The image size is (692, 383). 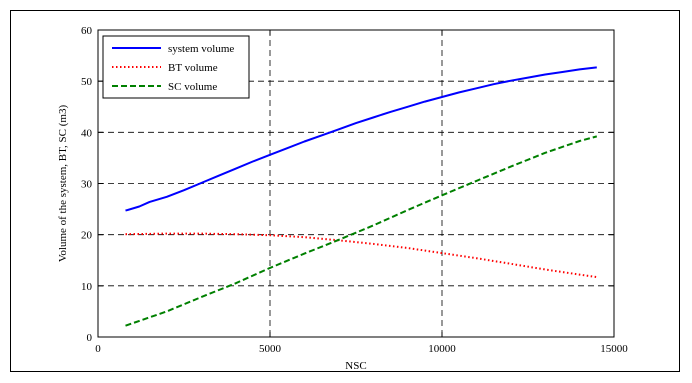 What do you see at coordinates (192, 87) in the screenshot?
I see `legend-label-sc-volume: SC volume` at bounding box center [192, 87].